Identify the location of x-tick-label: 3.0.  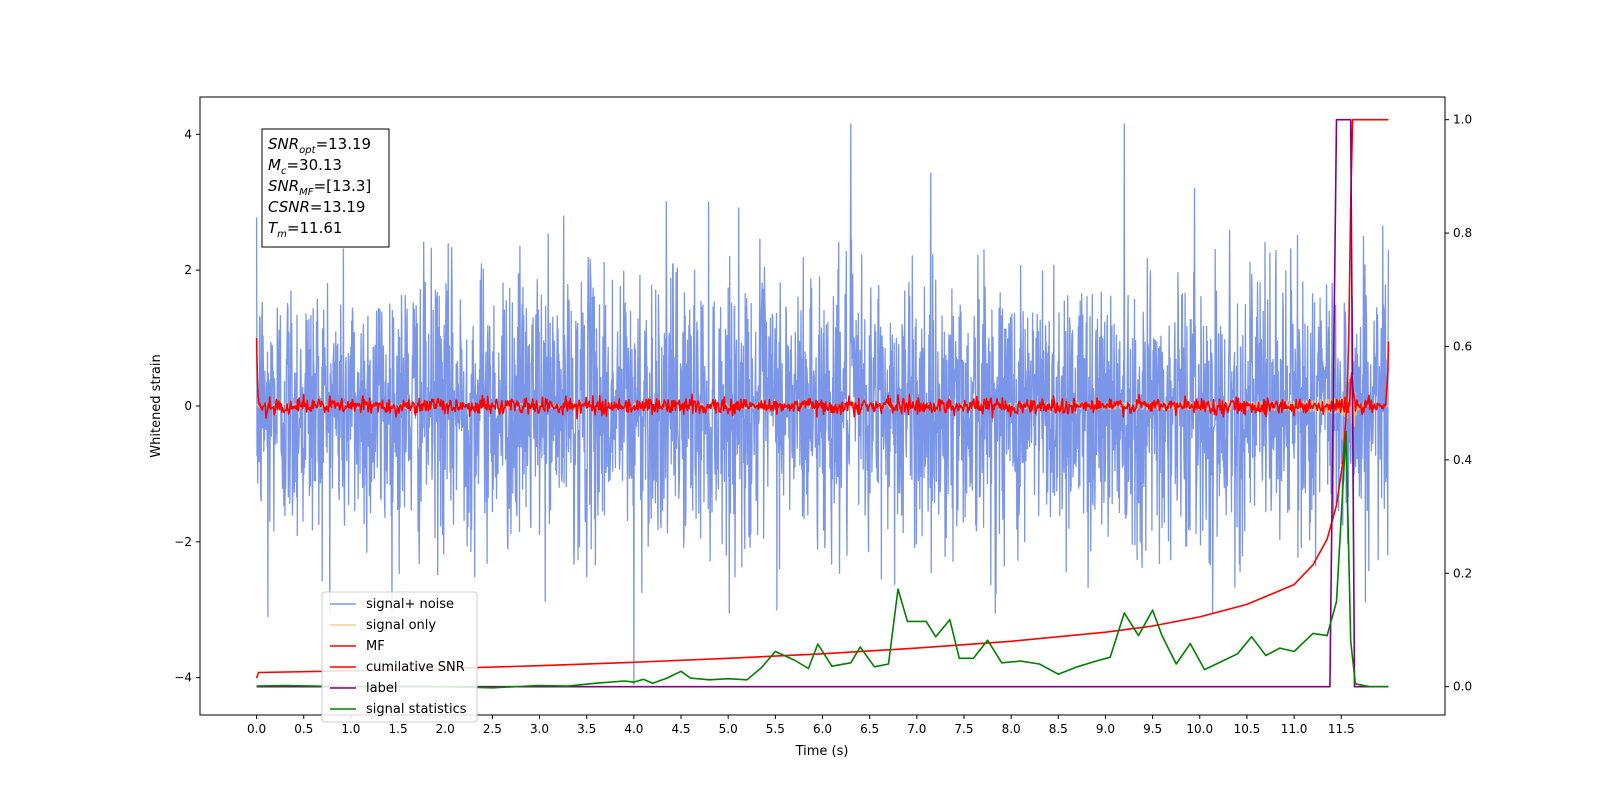
(539, 729).